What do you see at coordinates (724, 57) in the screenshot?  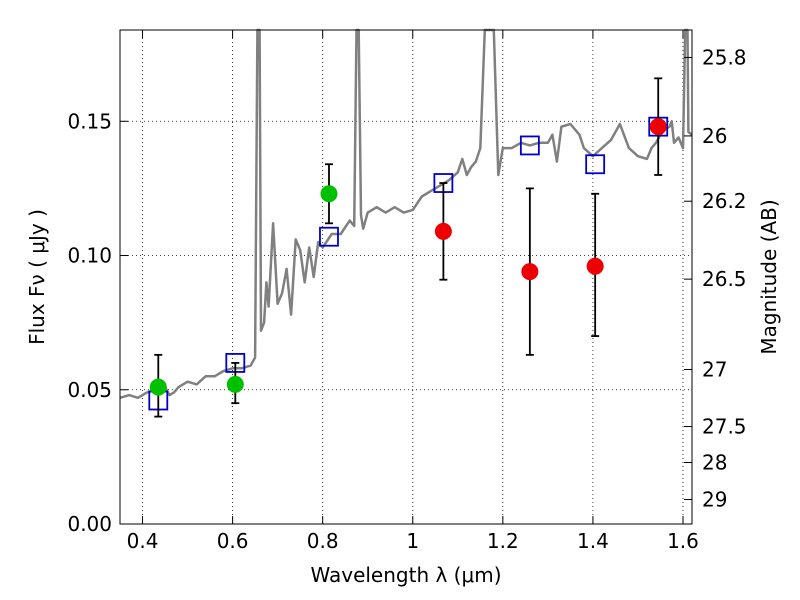 I see `y2-tick-label: 25.8` at bounding box center [724, 57].